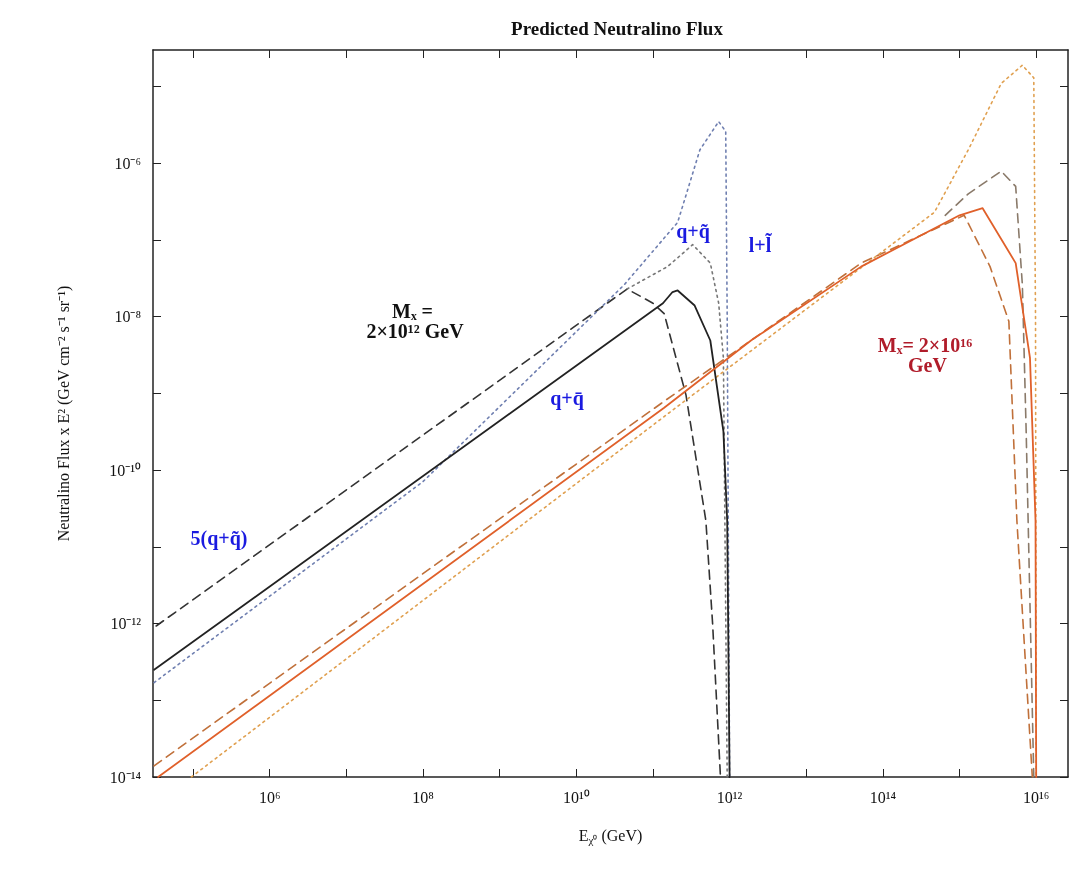 The width and height of the screenshot is (1082, 873). What do you see at coordinates (269, 797) in the screenshot?
I see `x-tick-label: 10⁶` at bounding box center [269, 797].